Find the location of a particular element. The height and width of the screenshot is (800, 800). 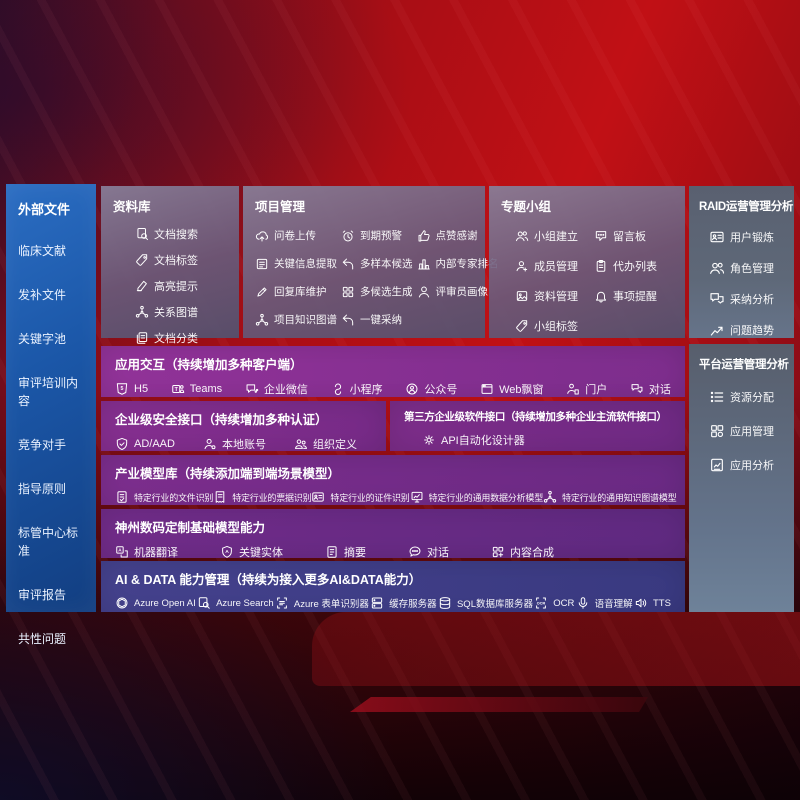

panel-item: Azure Search is located at coordinates (235, 603).